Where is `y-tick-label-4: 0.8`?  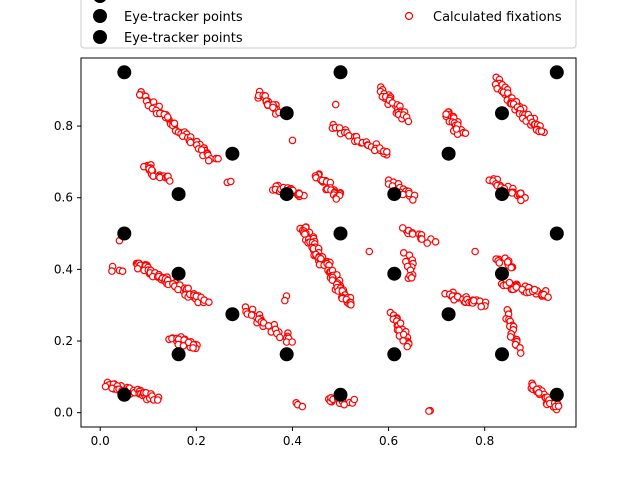
y-tick-label-4: 0.8 is located at coordinates (63, 126).